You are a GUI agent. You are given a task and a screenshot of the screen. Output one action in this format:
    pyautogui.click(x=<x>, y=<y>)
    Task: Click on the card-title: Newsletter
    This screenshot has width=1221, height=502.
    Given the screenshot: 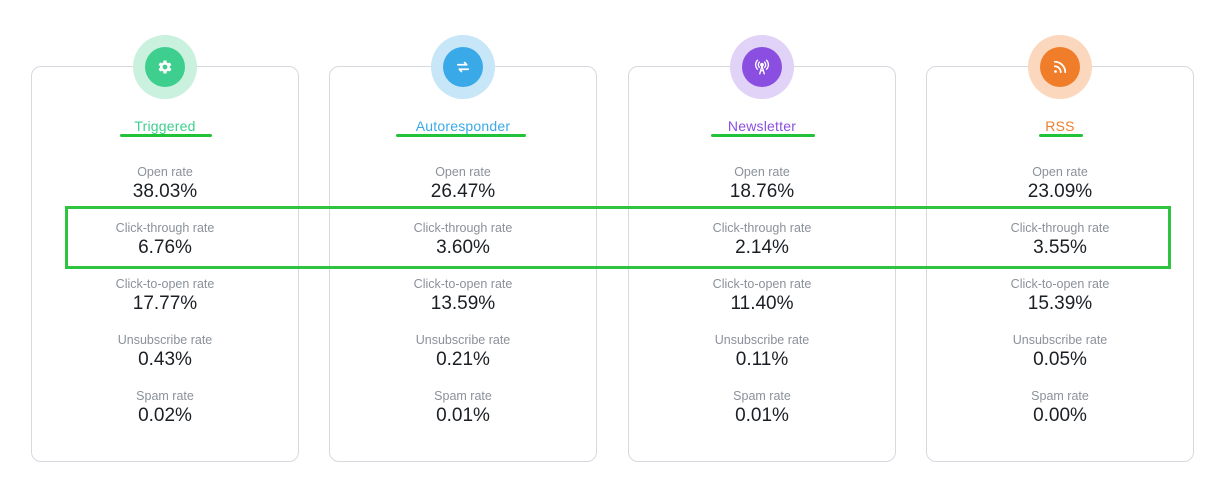 What is the action you would take?
    pyautogui.click(x=762, y=126)
    